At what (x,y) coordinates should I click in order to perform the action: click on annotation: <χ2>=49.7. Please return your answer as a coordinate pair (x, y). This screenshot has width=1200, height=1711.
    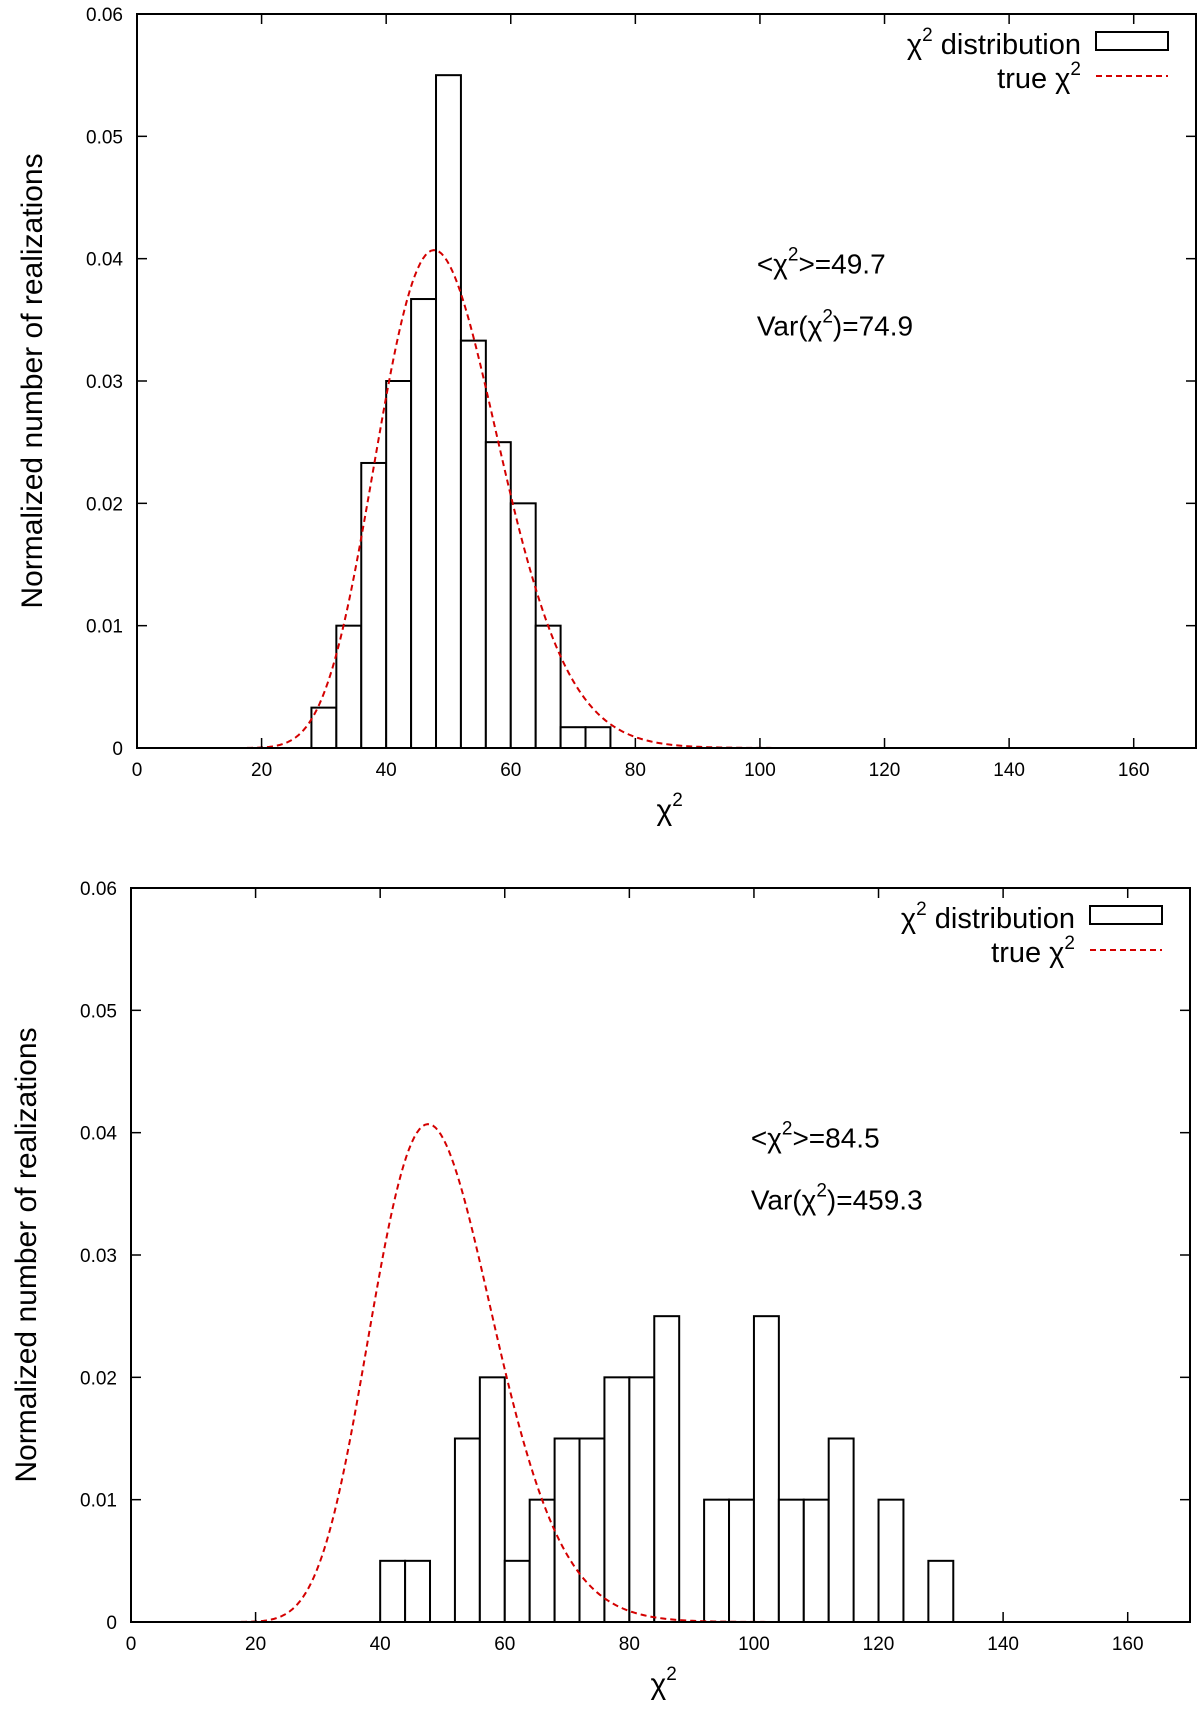
    Looking at the image, I should click on (821, 262).